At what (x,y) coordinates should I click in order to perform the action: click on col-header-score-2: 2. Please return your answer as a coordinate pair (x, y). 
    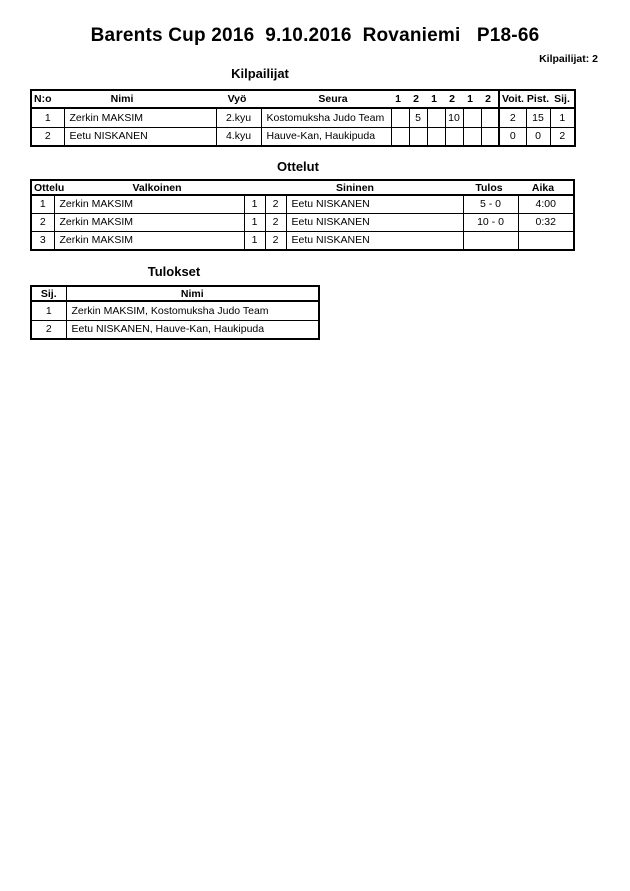
    Looking at the image, I should click on (416, 99).